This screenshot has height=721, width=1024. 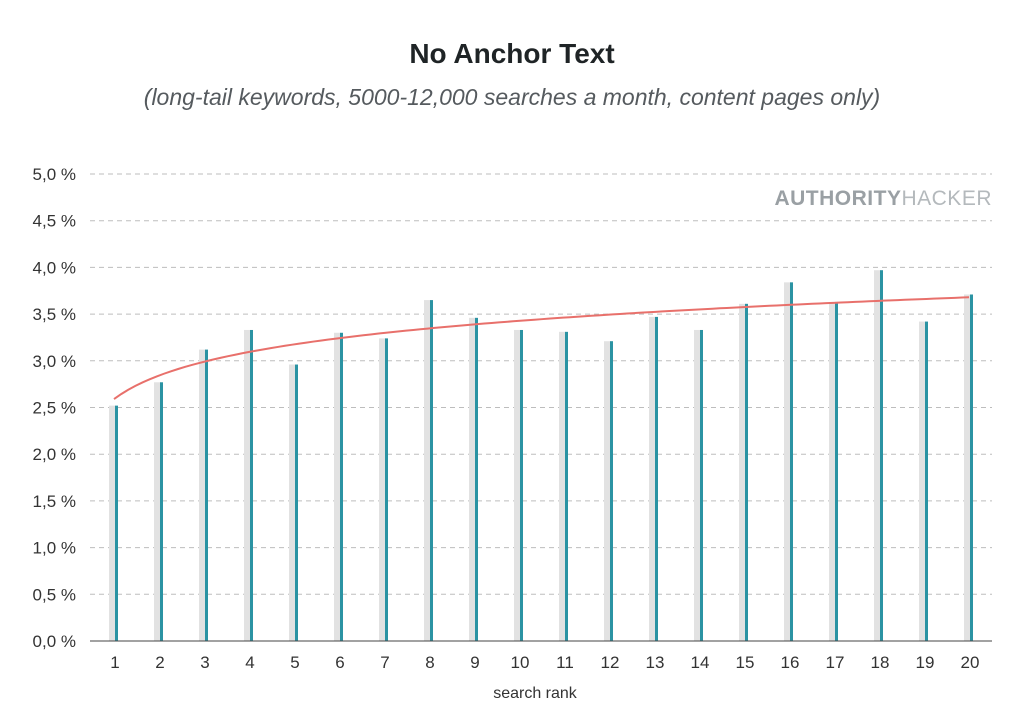 I want to click on x-tick-label: 18, so click(x=880, y=662).